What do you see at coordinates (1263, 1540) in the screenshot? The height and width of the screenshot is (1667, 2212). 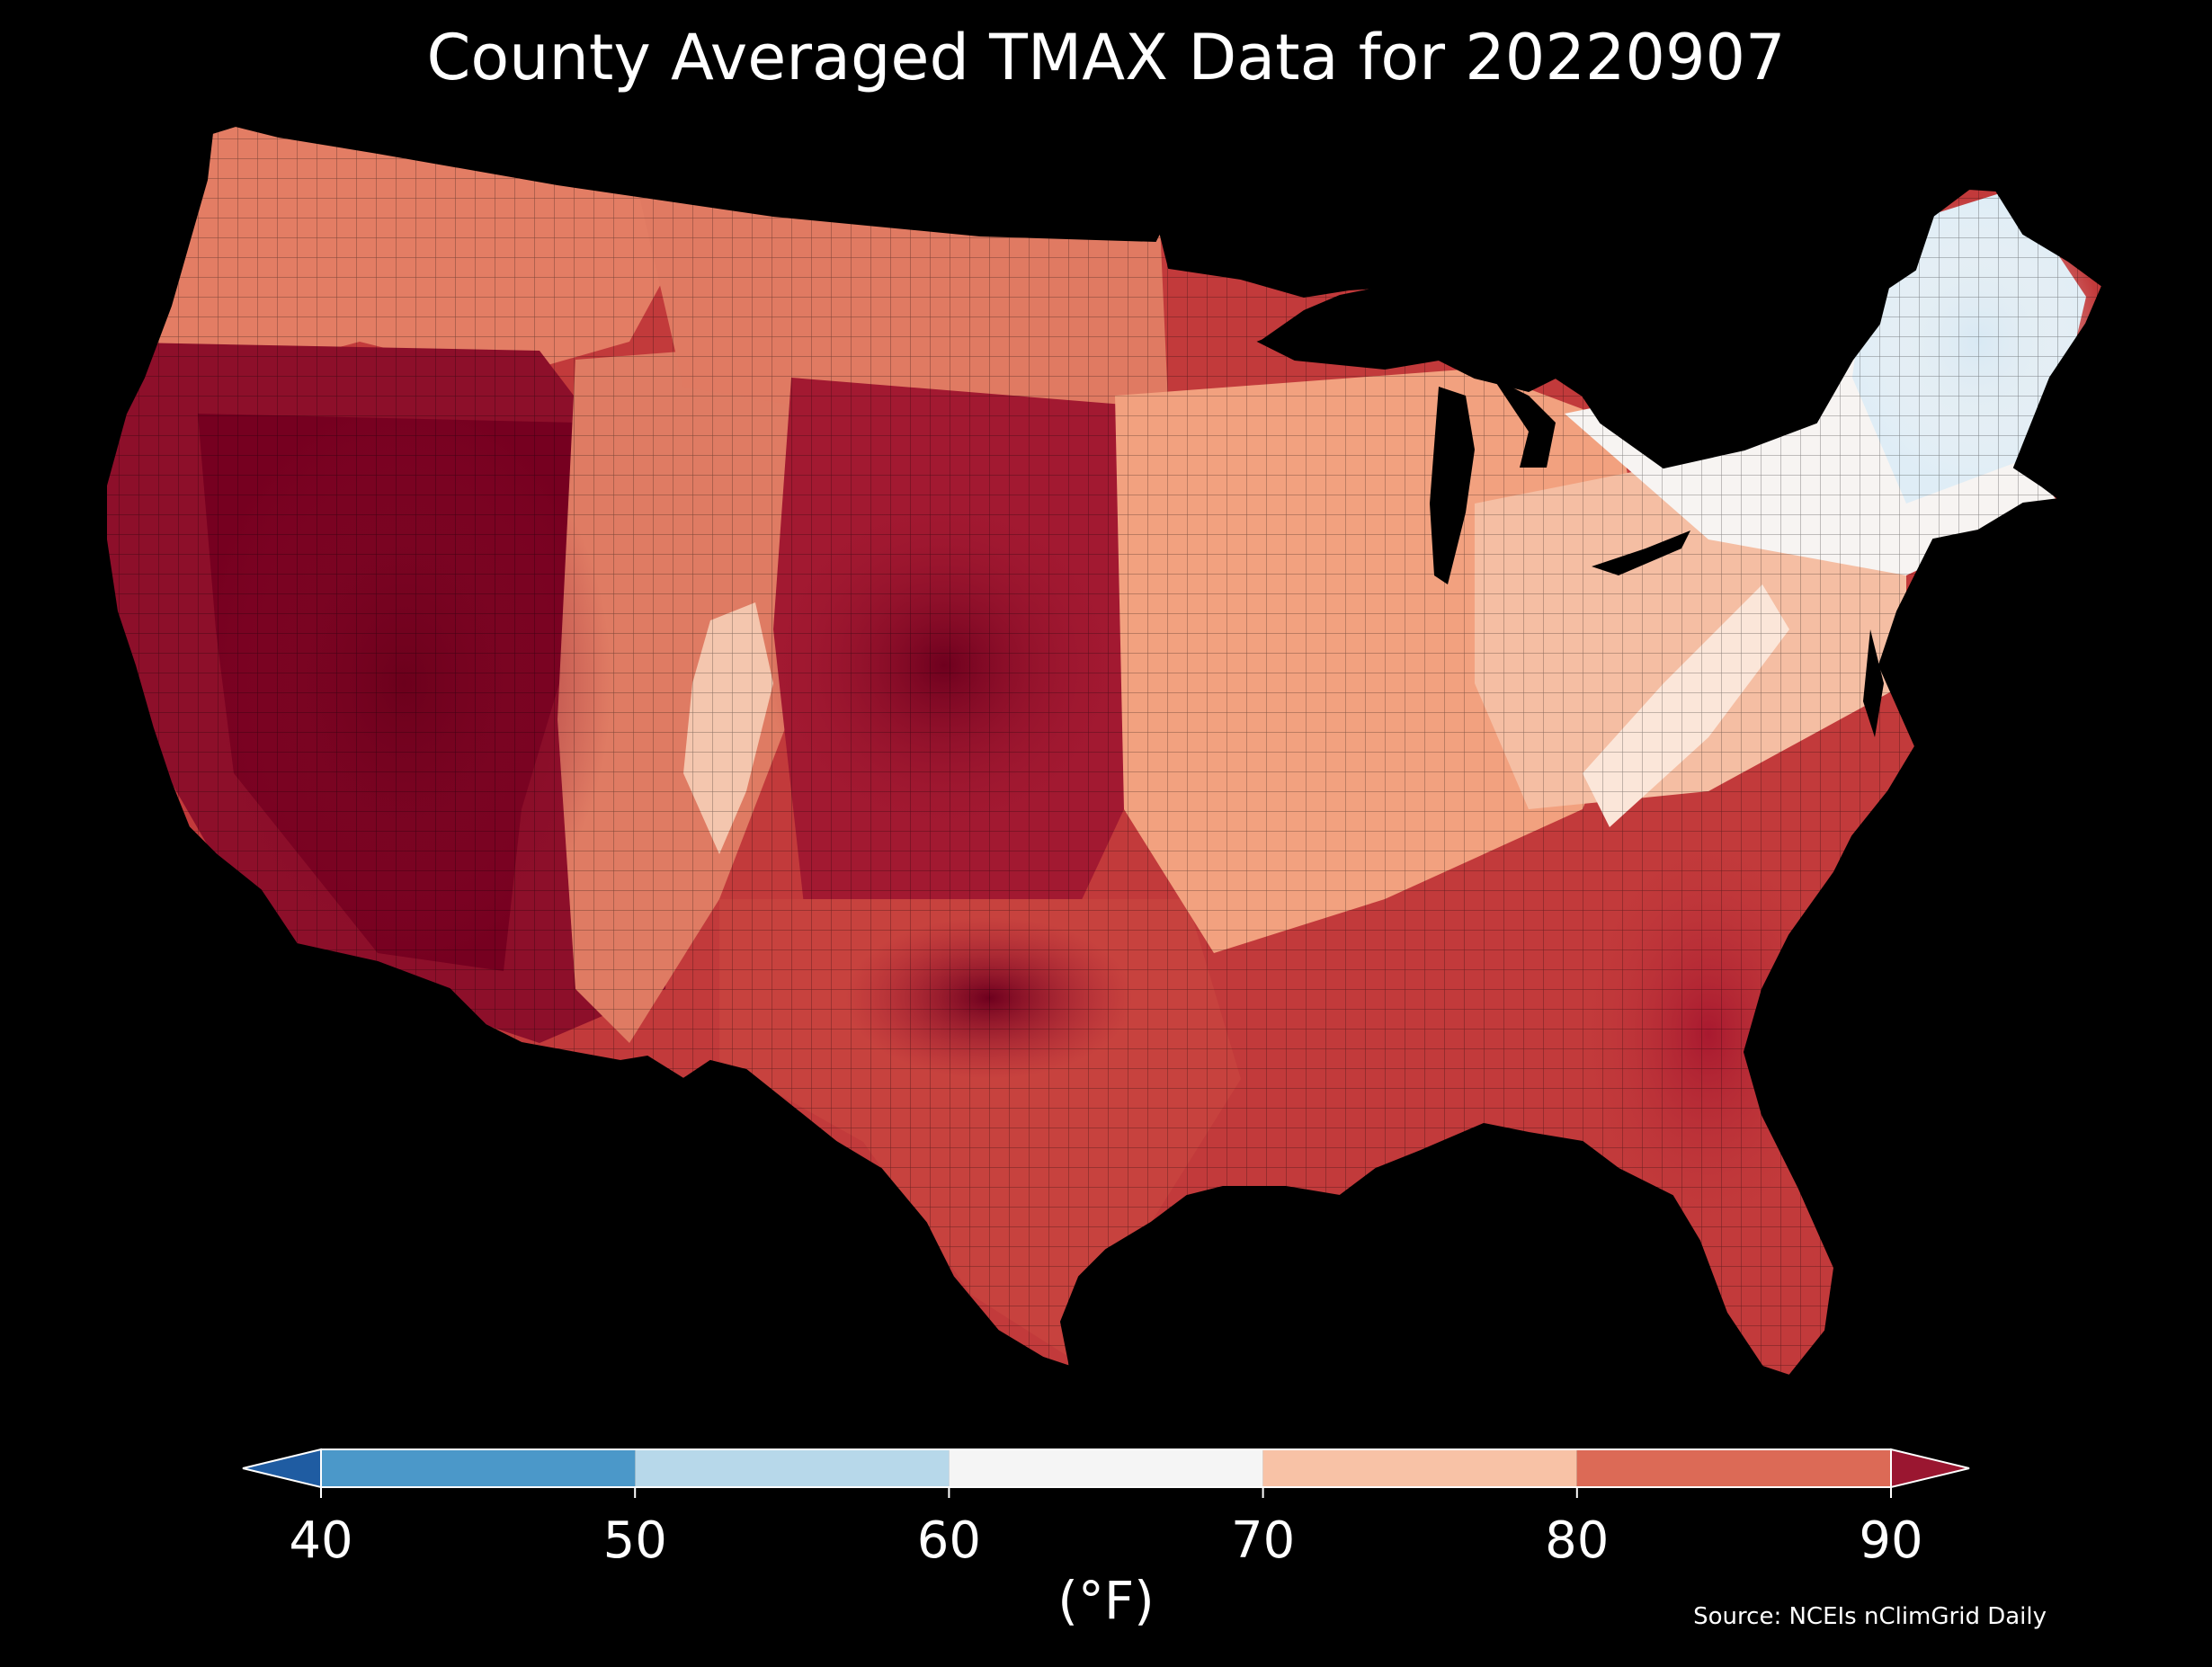 I see `colorbar-tick-label-3: 70` at bounding box center [1263, 1540].